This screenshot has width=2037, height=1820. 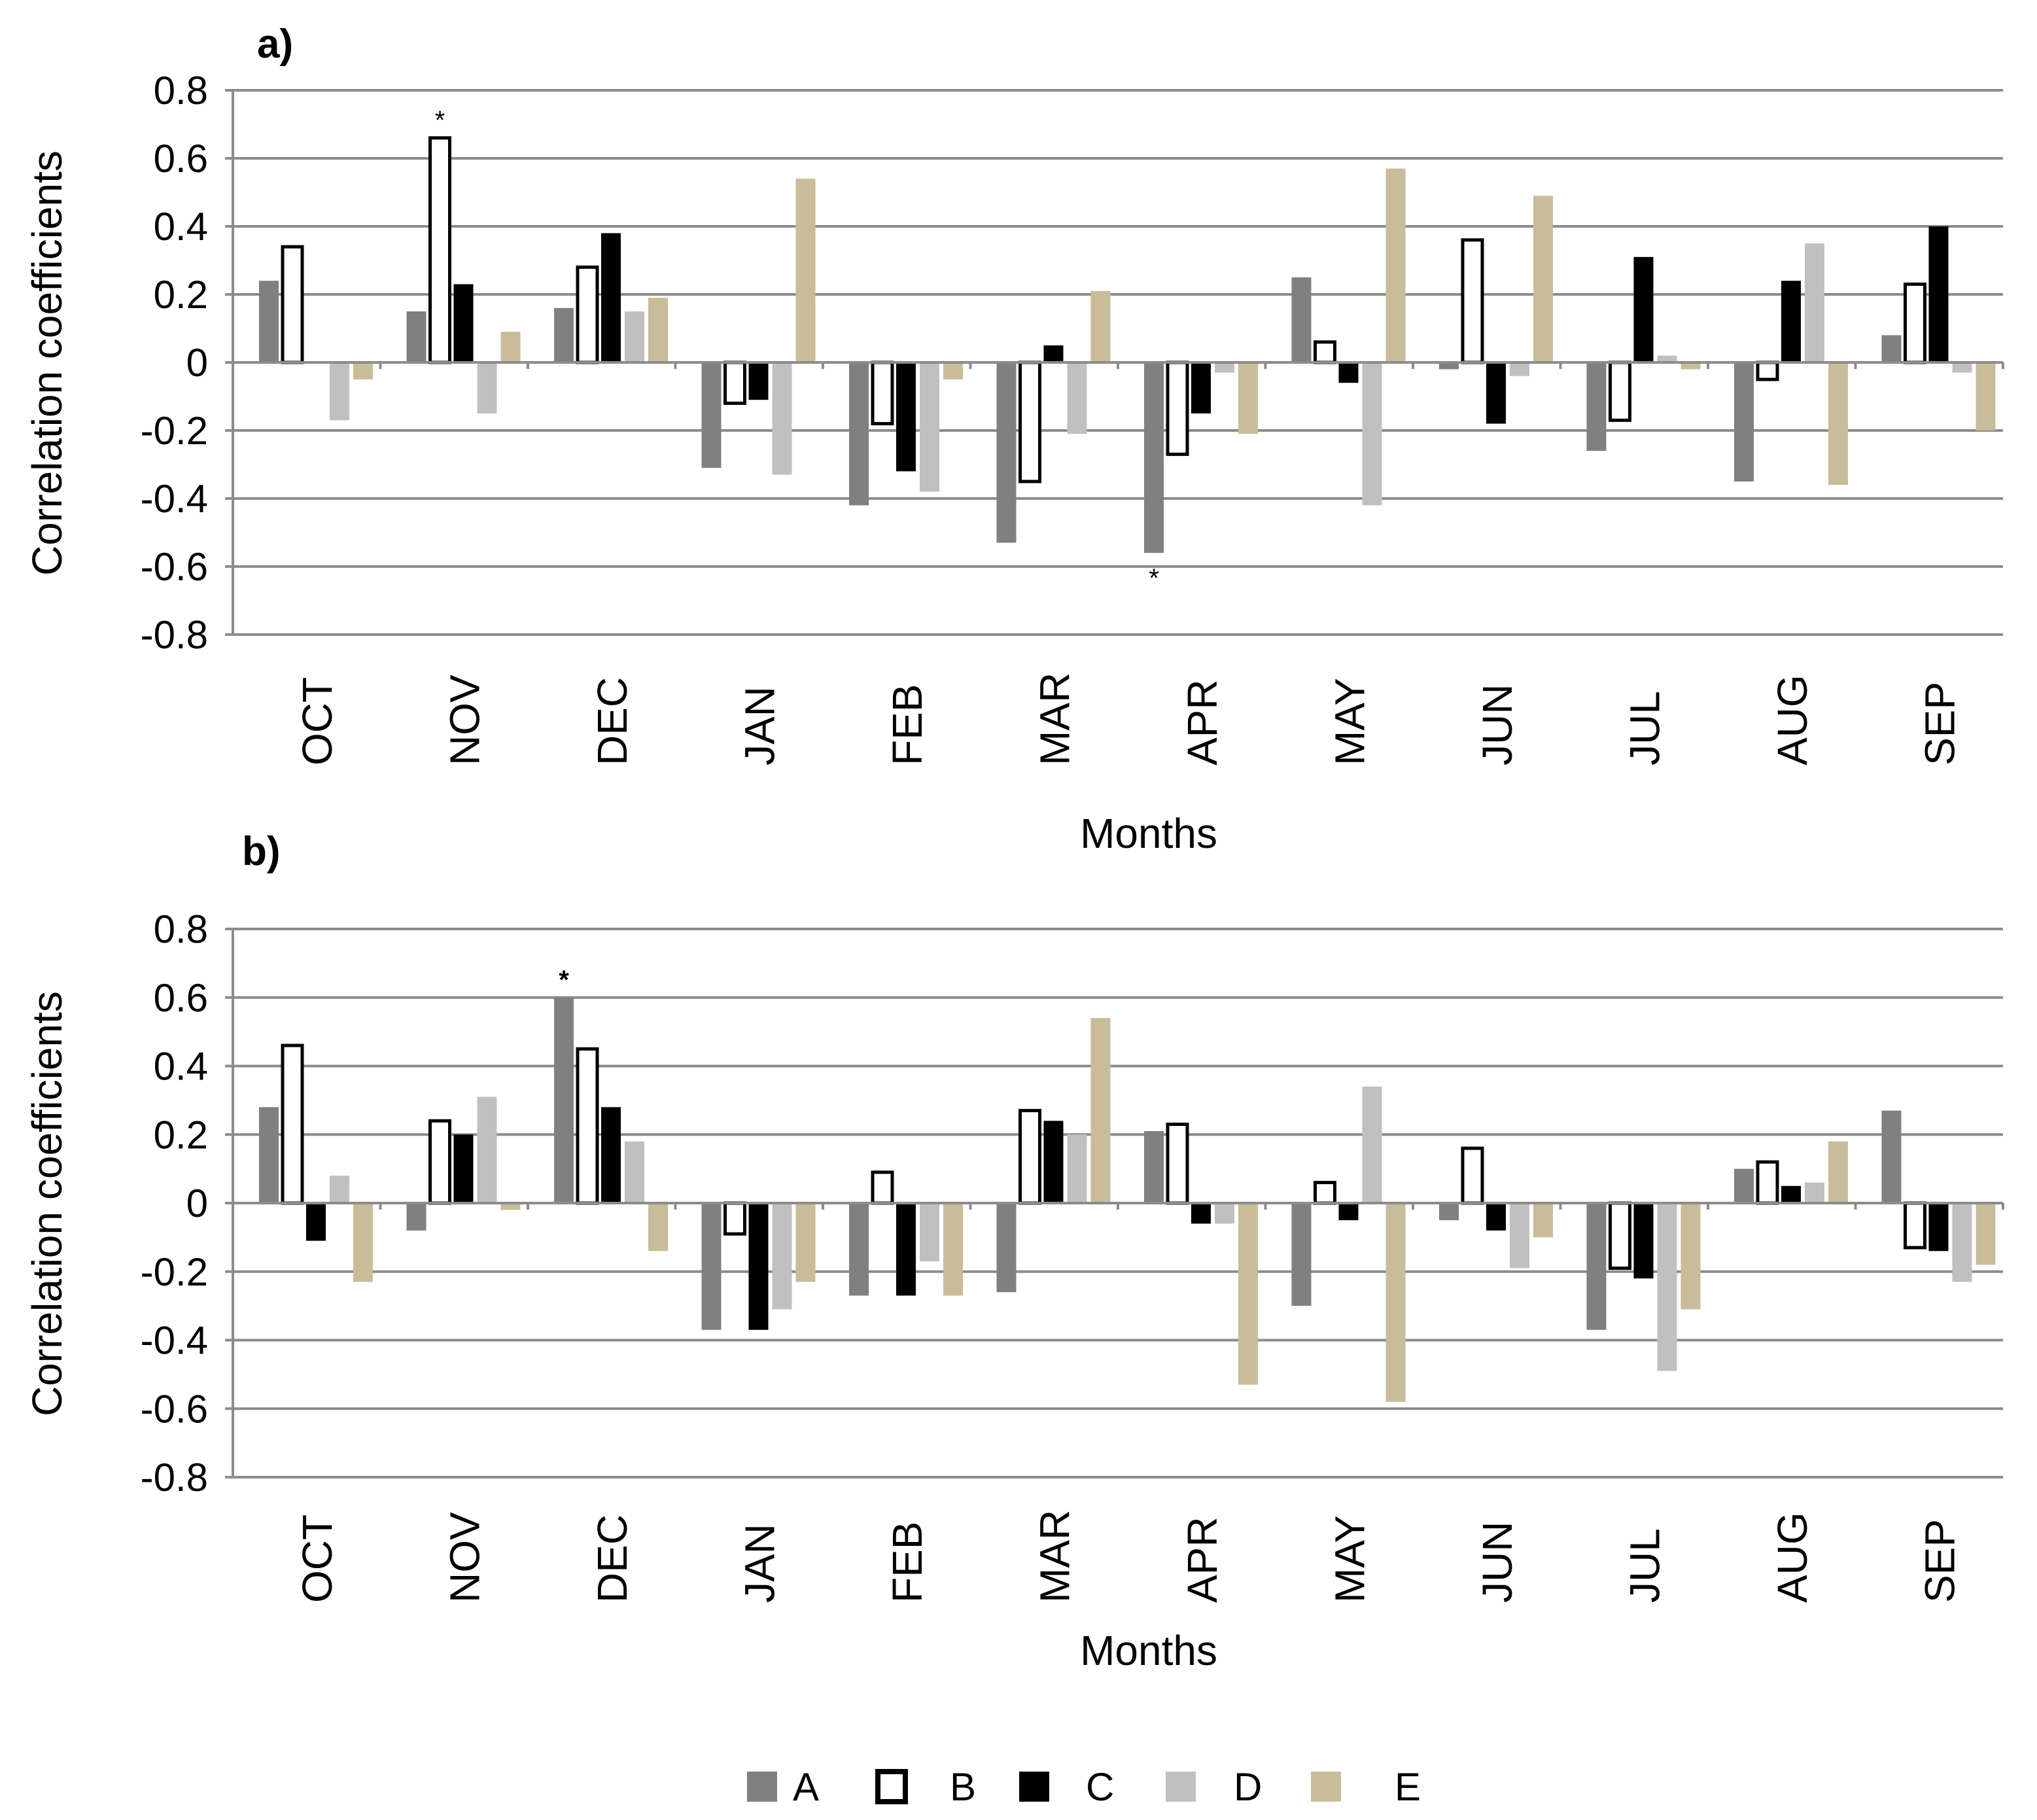 What do you see at coordinates (1497, 1562) in the screenshot?
I see `x-tick-label-jun: JUN` at bounding box center [1497, 1562].